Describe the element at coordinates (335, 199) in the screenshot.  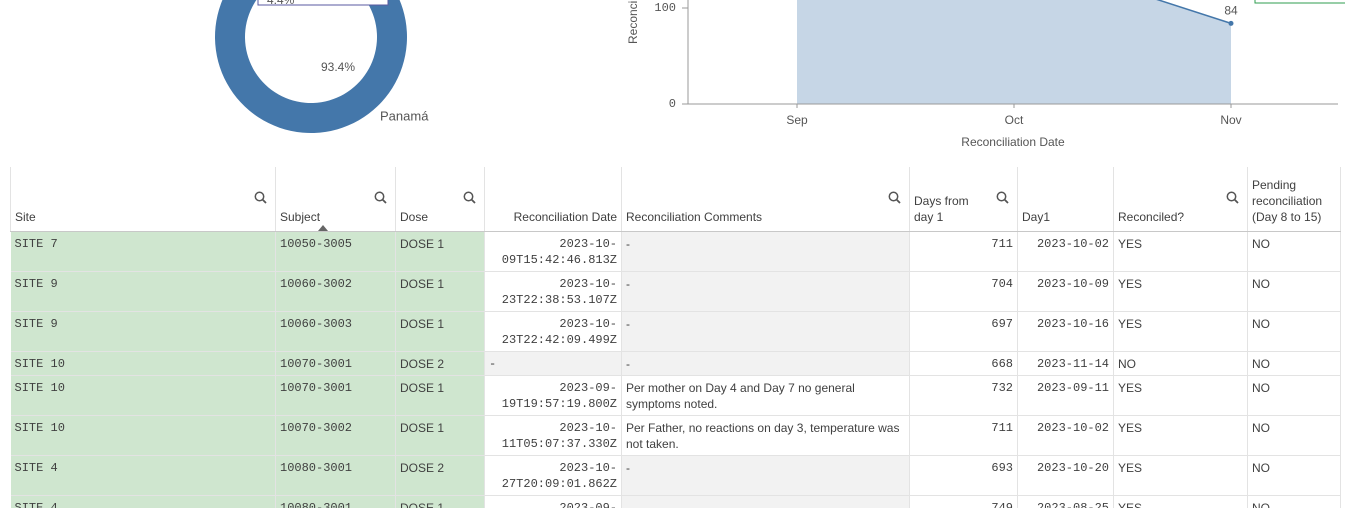
I see `column-header: Subject` at that location.